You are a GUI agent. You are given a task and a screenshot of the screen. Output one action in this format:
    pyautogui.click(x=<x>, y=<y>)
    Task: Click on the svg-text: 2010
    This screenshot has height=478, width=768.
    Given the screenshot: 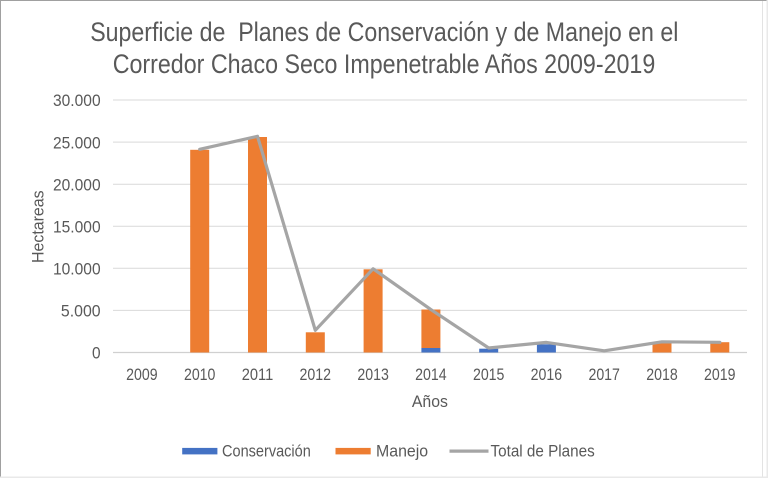 What is the action you would take?
    pyautogui.click(x=200, y=374)
    